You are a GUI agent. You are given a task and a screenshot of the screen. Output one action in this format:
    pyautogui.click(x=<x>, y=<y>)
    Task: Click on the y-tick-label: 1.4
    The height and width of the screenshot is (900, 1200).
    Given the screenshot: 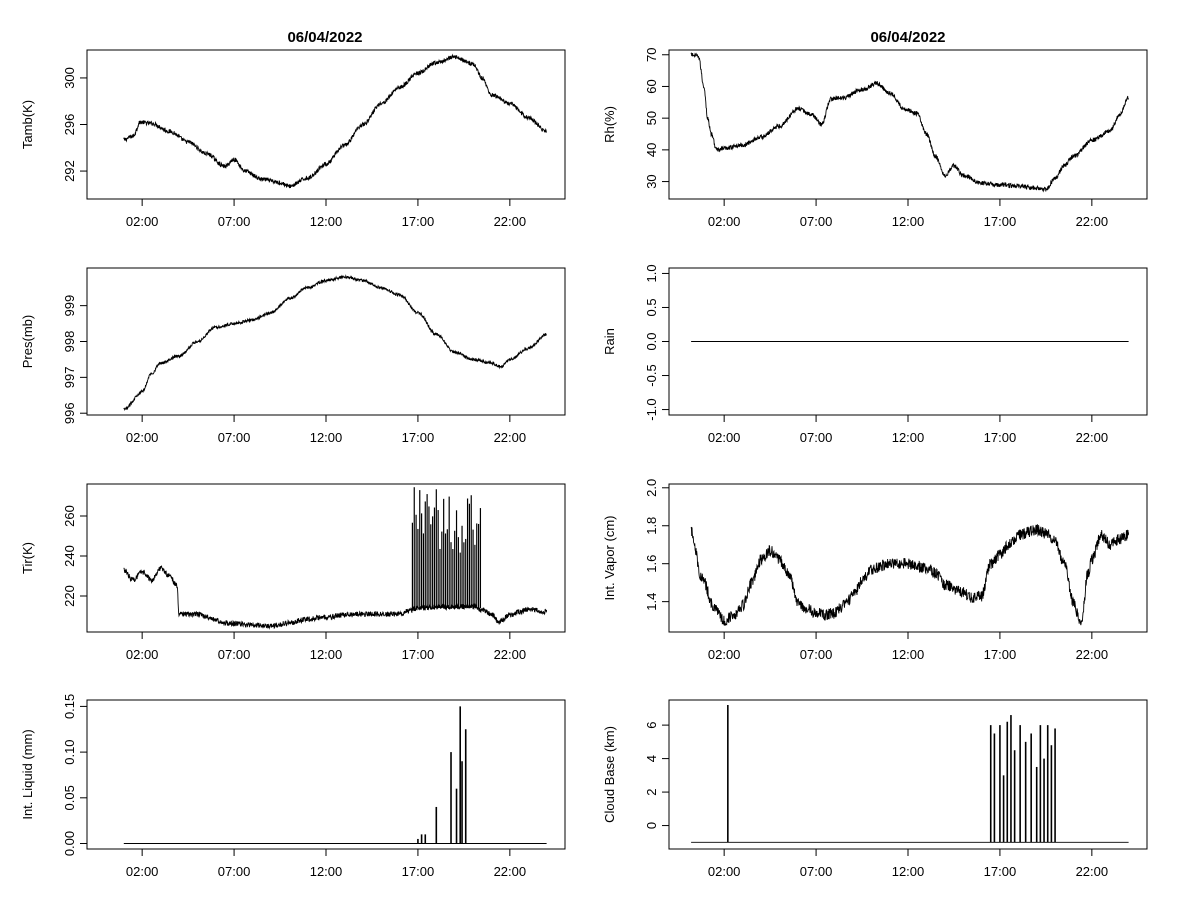 What is the action you would take?
    pyautogui.click(x=651, y=602)
    